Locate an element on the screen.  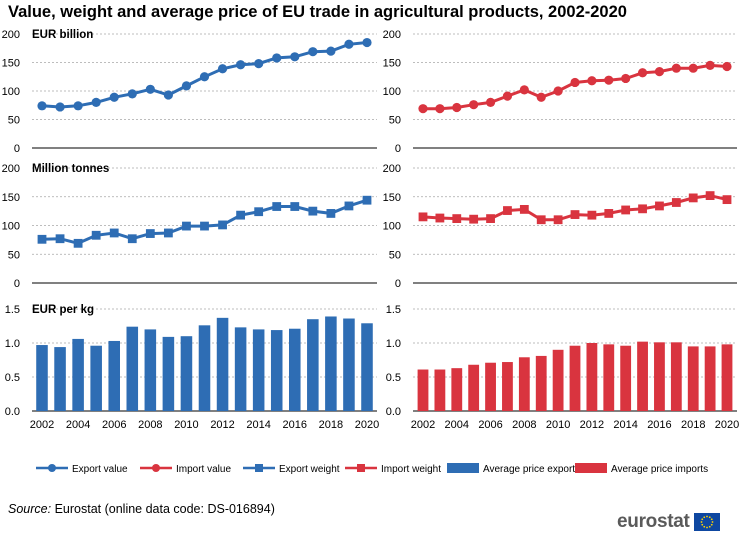
panel-subtitle: EUR per kg is located at coordinates (63, 310).